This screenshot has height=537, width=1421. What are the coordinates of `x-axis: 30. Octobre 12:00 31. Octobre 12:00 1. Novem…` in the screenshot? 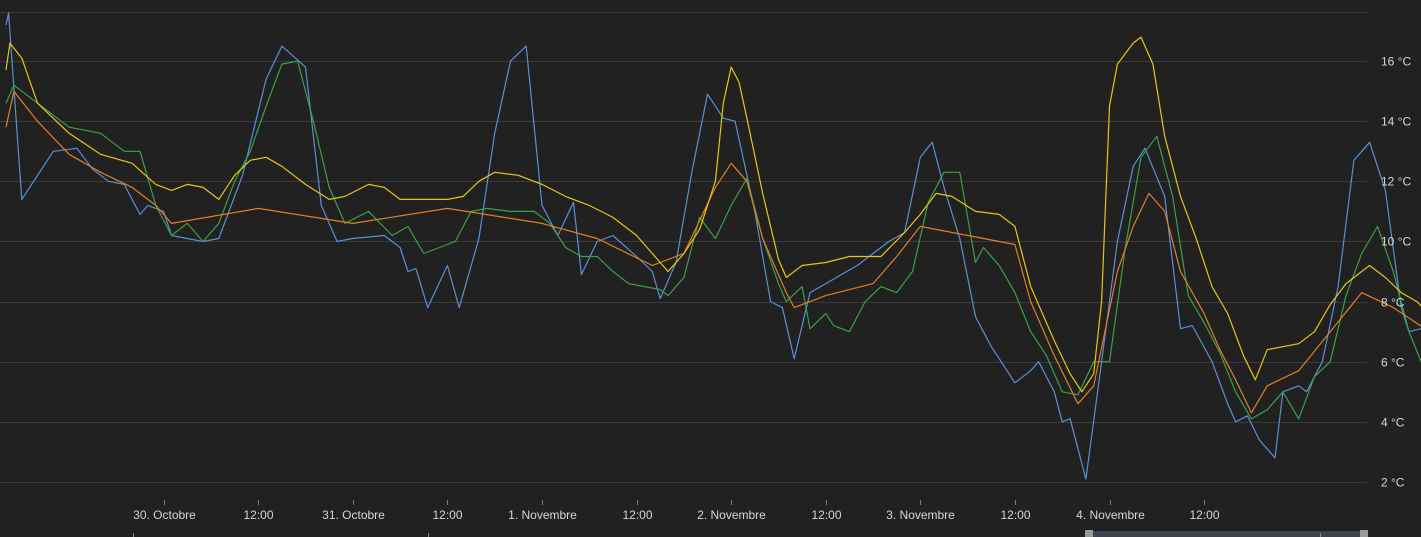 It's located at (676, 511).